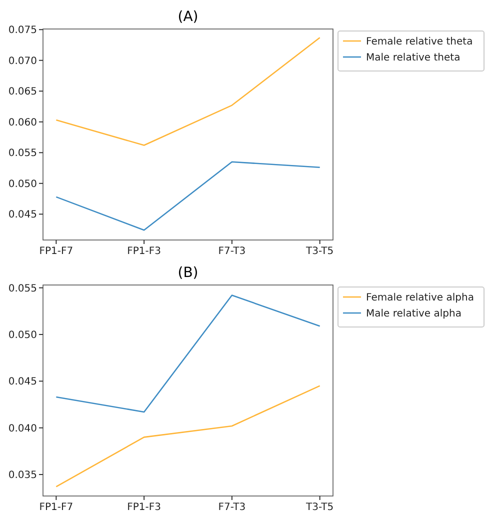  What do you see at coordinates (22, 476) in the screenshot?
I see `y-tick-label: 0.035` at bounding box center [22, 476].